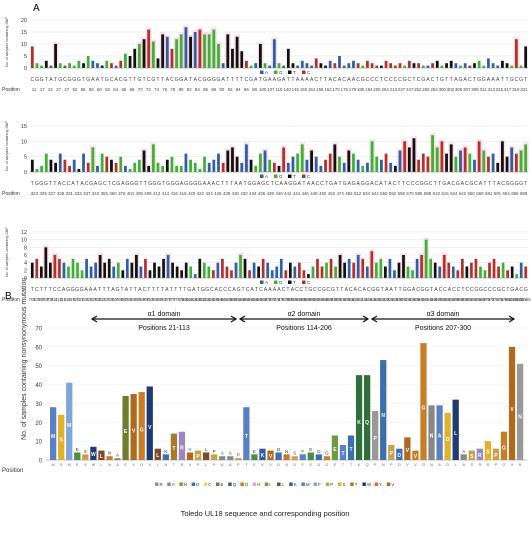 Image resolution: width=531 pixels, height=550 pixels. Describe the element at coordinates (207, 299) in the screenshot. I see `position-value: 823` at that location.